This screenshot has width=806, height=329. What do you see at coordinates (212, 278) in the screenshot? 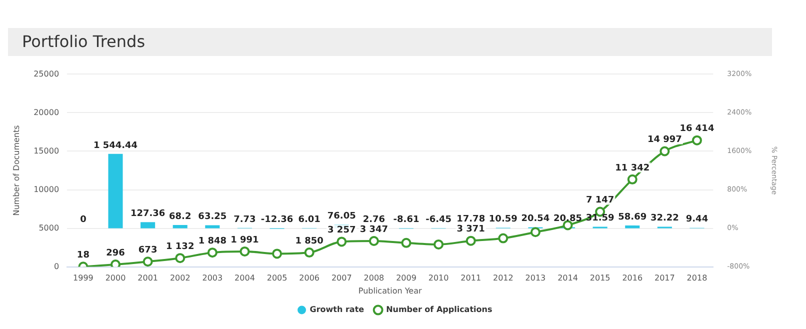
I see `x-tick-label: 2003` at bounding box center [212, 278].